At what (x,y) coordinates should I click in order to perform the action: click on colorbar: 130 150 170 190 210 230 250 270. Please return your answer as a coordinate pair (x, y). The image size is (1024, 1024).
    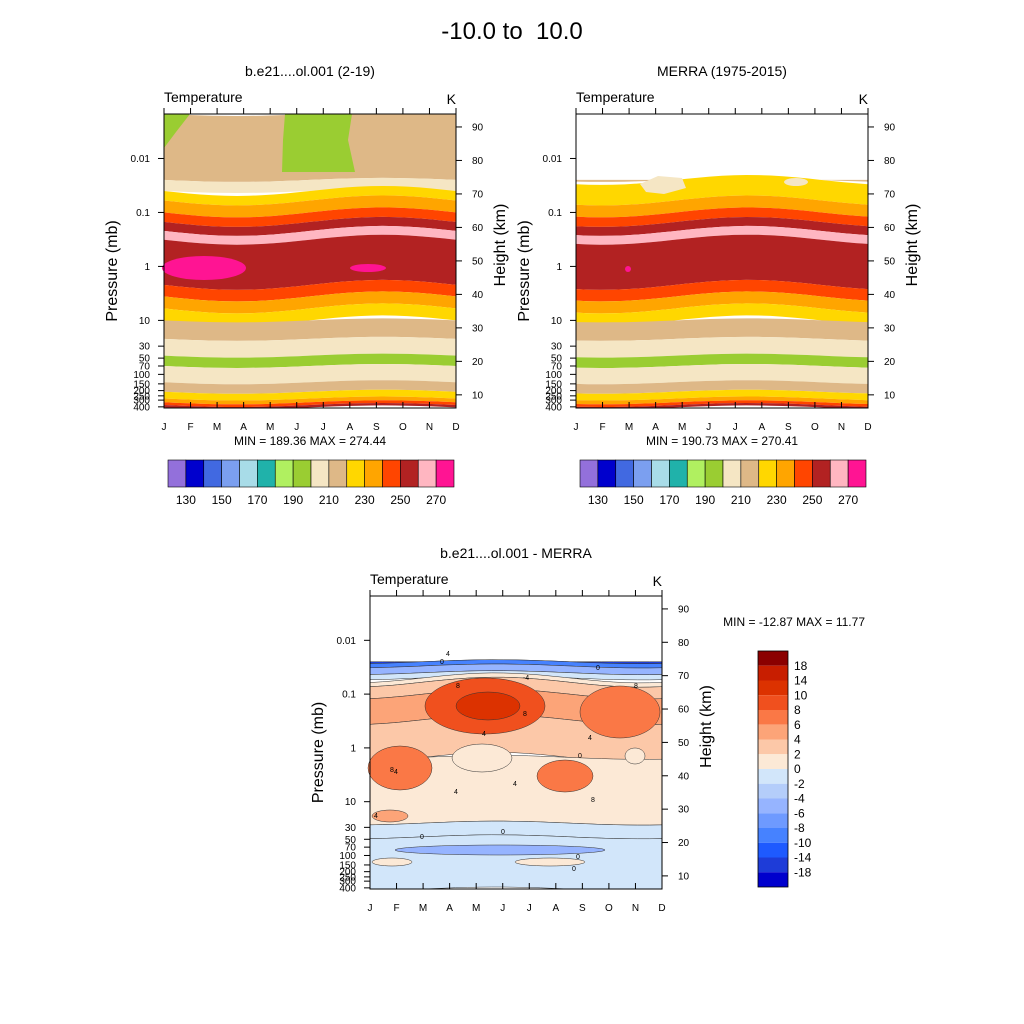
    Looking at the image, I should click on (723, 483).